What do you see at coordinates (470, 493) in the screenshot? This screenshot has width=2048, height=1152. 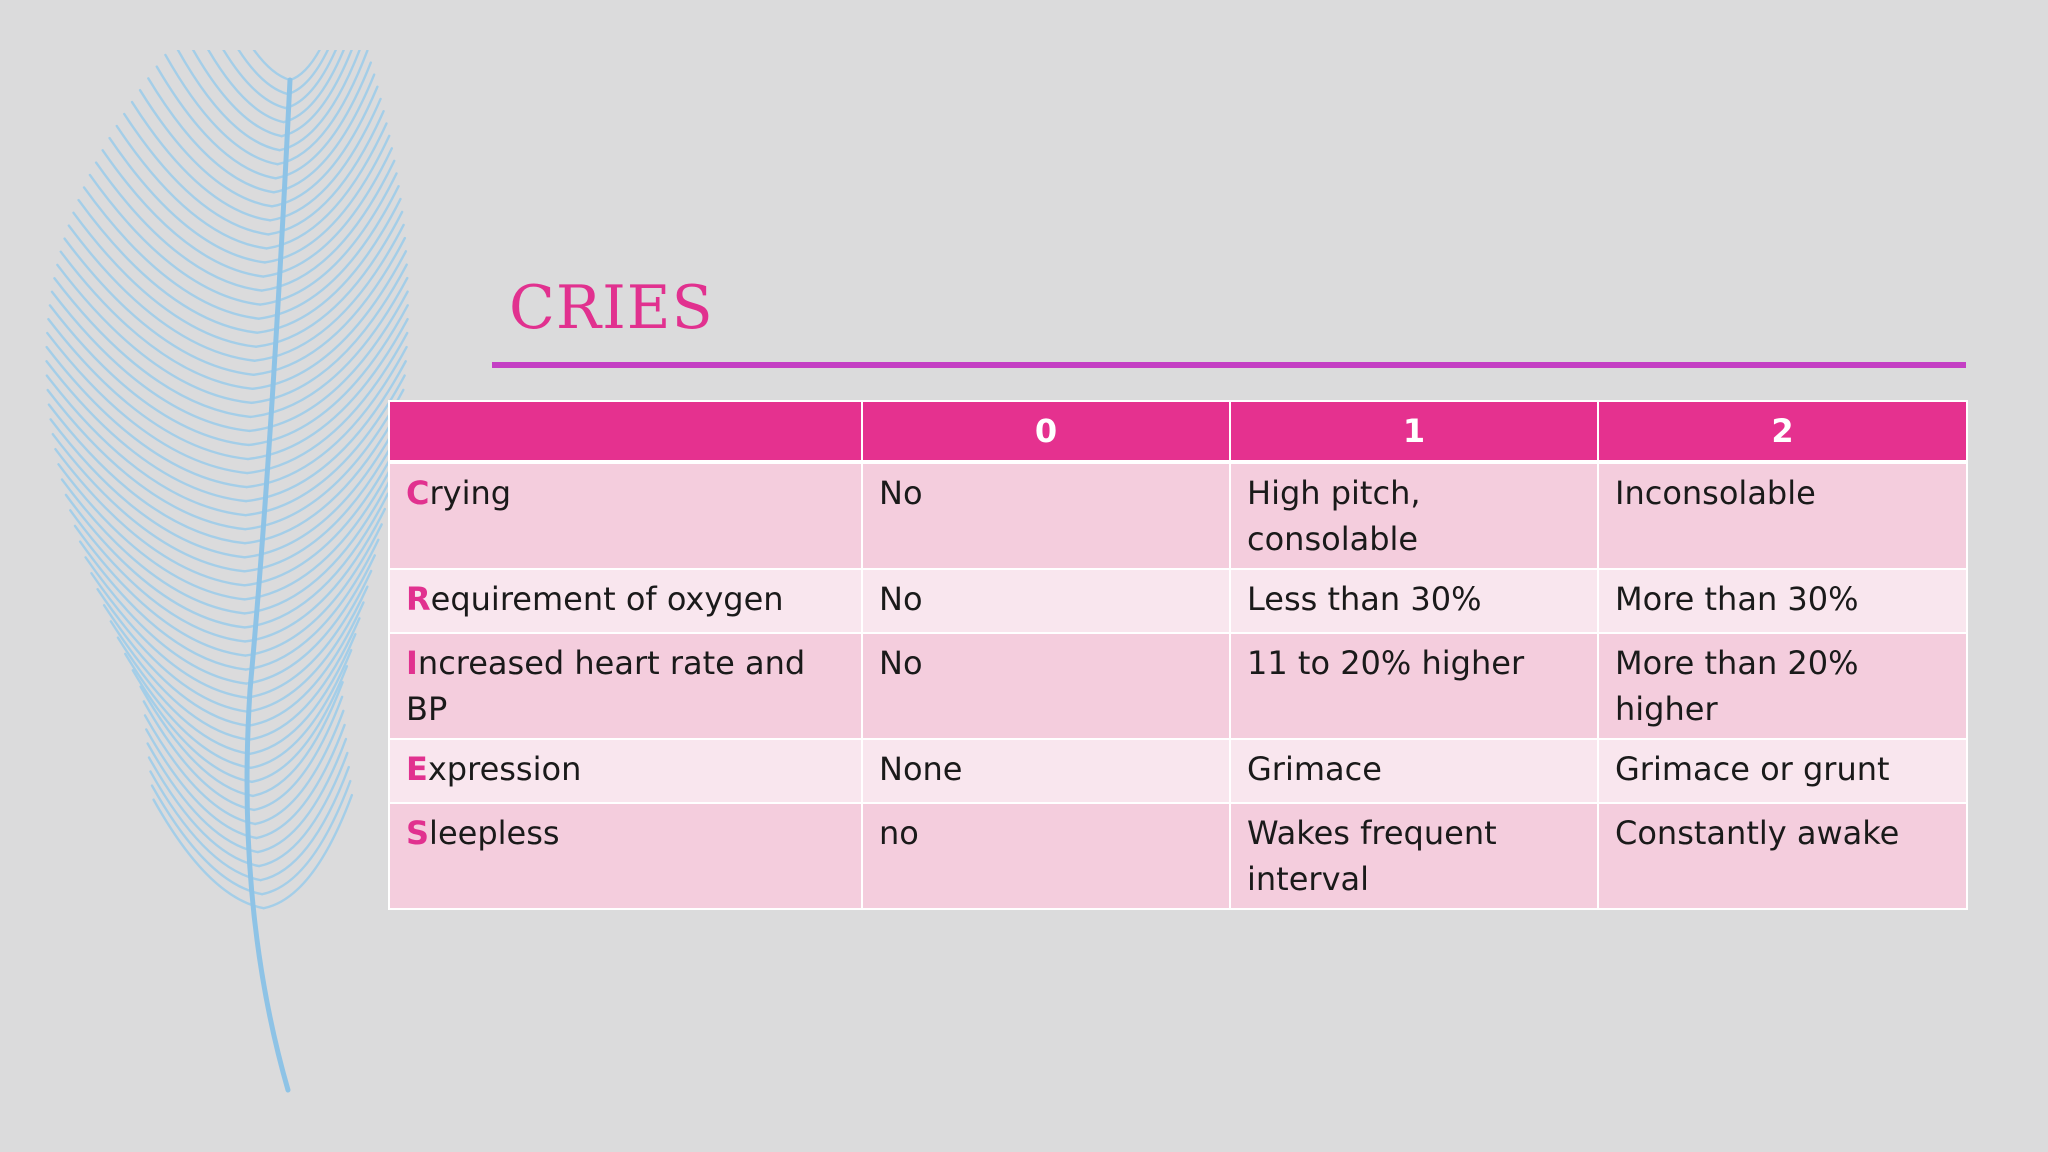 I see `criteria-rest: rying` at bounding box center [470, 493].